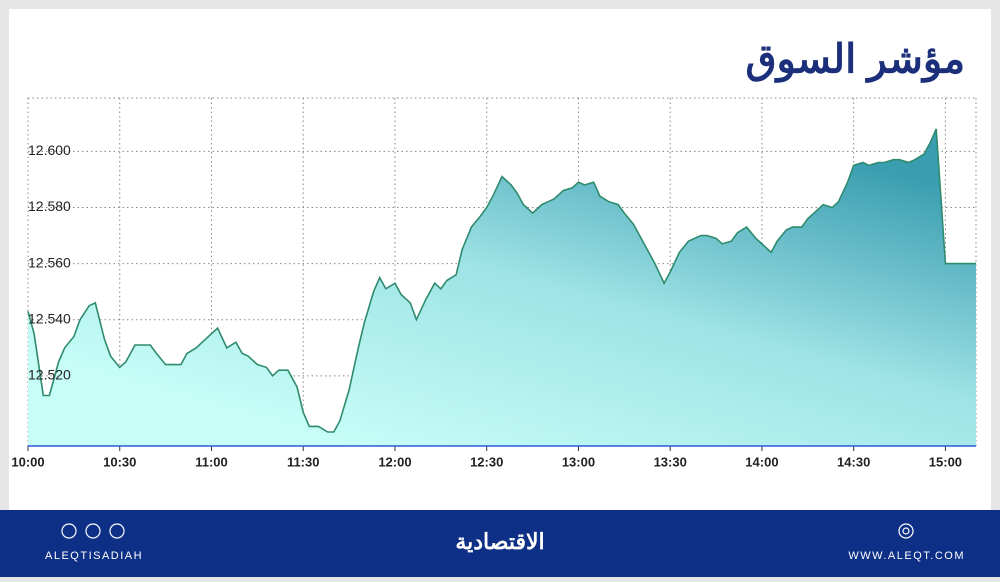 The image size is (1000, 582). I want to click on x-tick-label: 14:00, so click(761, 461).